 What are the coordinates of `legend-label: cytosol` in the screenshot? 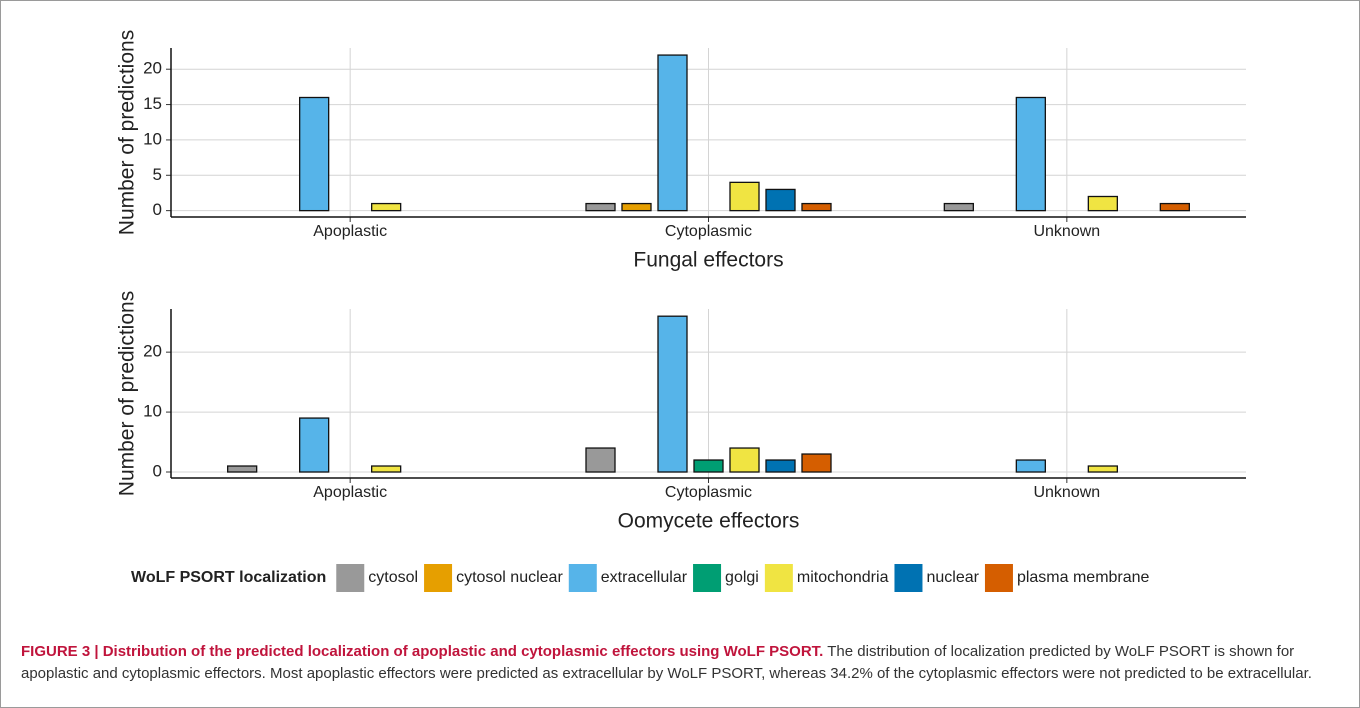 It's located at (393, 577).